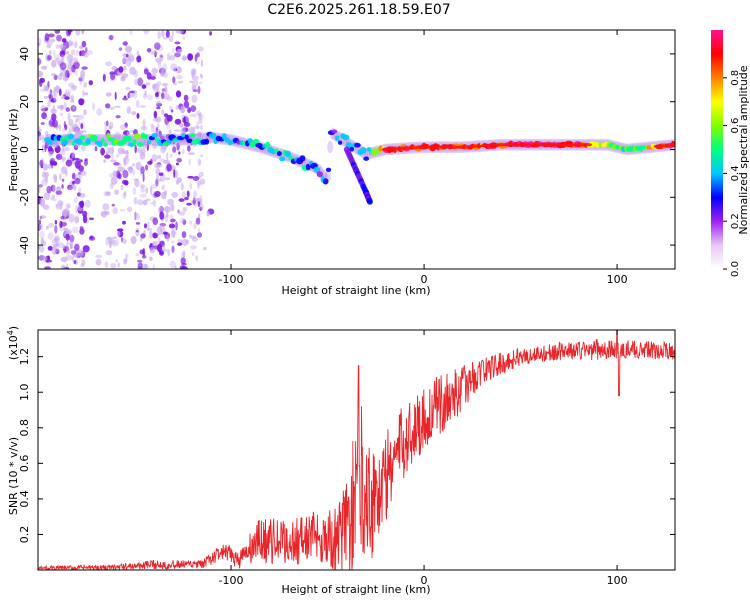  What do you see at coordinates (24, 54) in the screenshot?
I see `y-tick-label: 40` at bounding box center [24, 54].